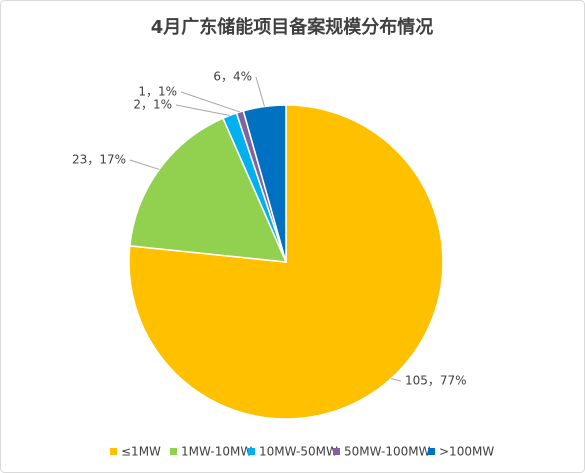  What do you see at coordinates (152, 105) in the screenshot?
I see `data-label: 2，1%` at bounding box center [152, 105].